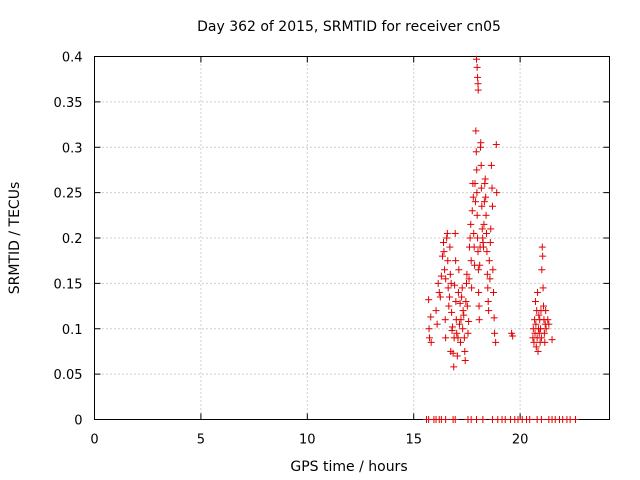  I want to click on x-tick-label: 15, so click(413, 440).